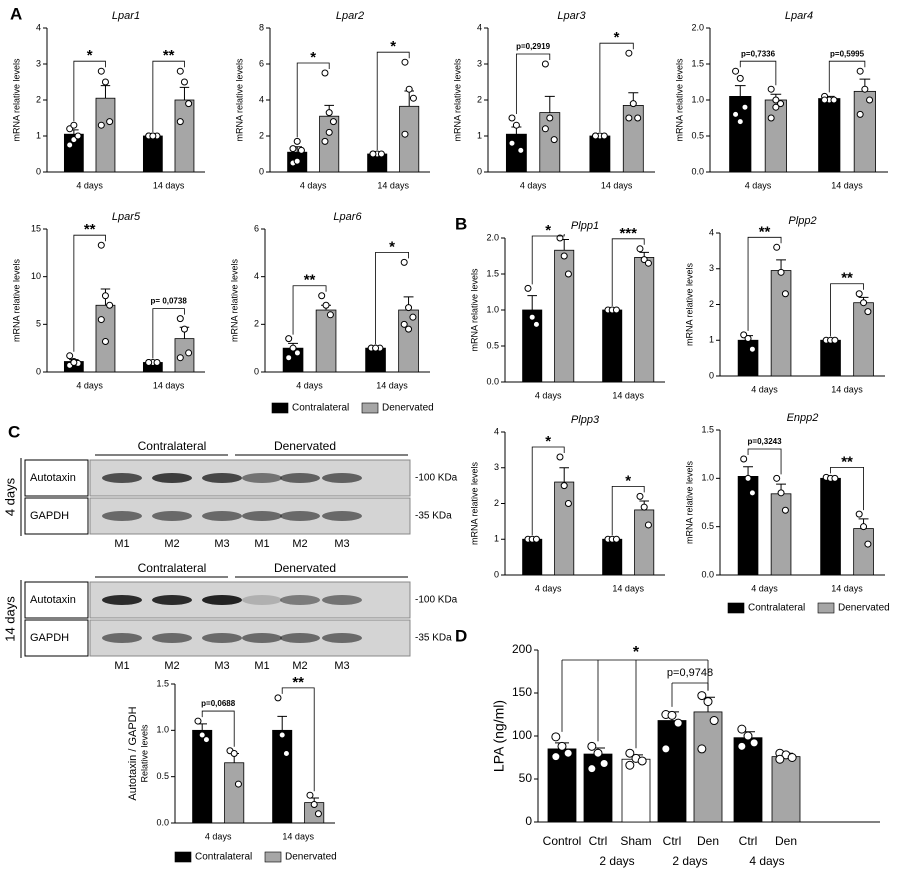 The height and width of the screenshot is (877, 900). I want to click on y-tick-label: 0.5, so click(492, 345).